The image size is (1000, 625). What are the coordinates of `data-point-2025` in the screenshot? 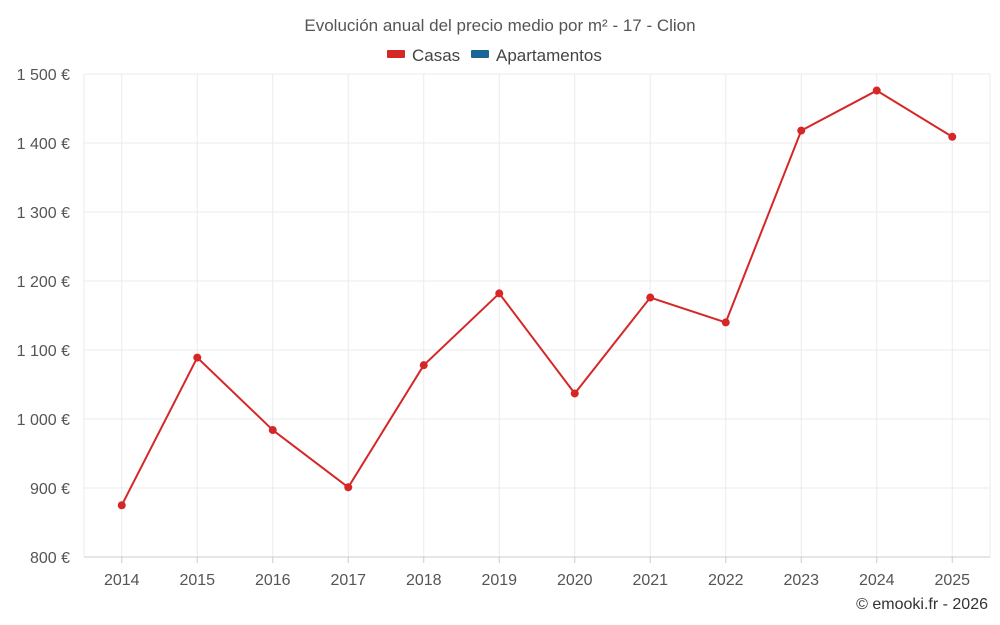 It's located at (952, 136).